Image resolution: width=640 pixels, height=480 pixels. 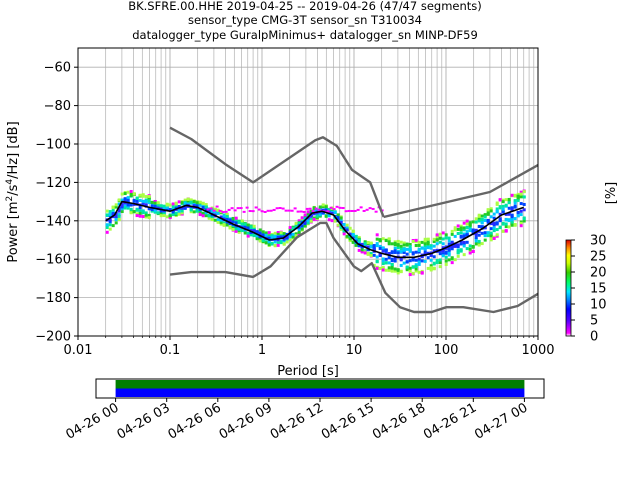 I want to click on y-tick-label: −100, so click(x=53, y=145).